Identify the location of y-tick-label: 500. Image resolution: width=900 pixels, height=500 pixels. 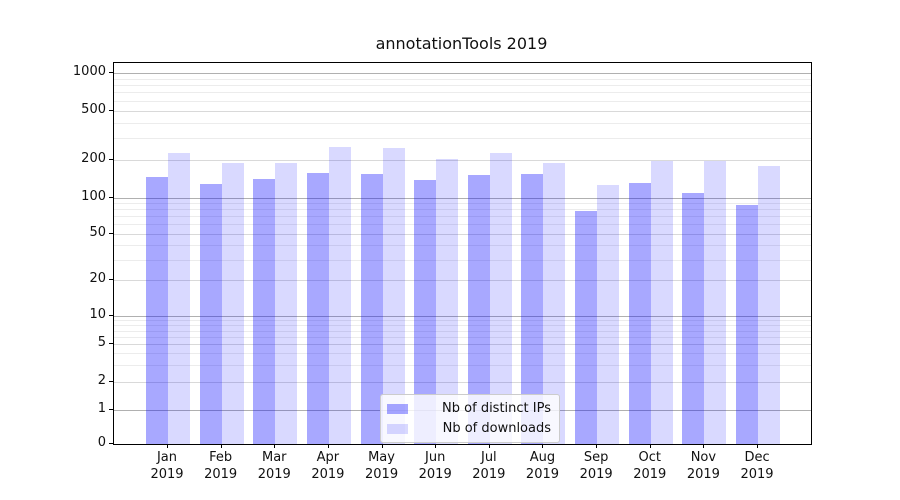
(93, 109).